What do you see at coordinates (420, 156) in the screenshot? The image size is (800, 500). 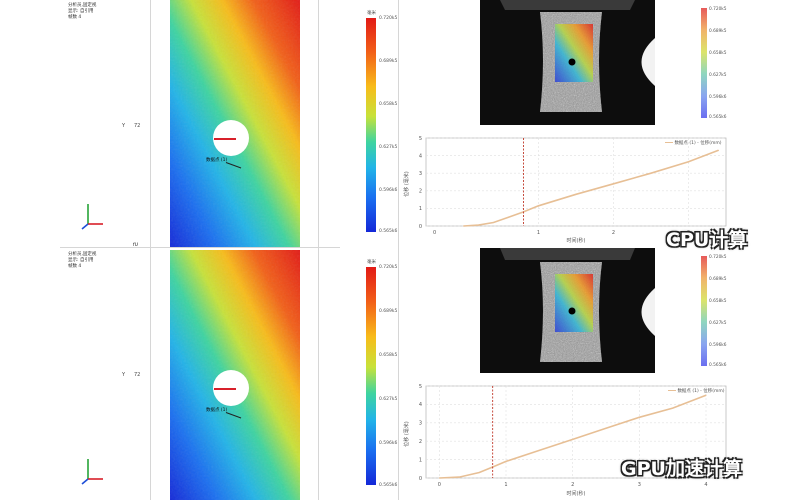 I see `y-tick-label: 4` at bounding box center [420, 156].